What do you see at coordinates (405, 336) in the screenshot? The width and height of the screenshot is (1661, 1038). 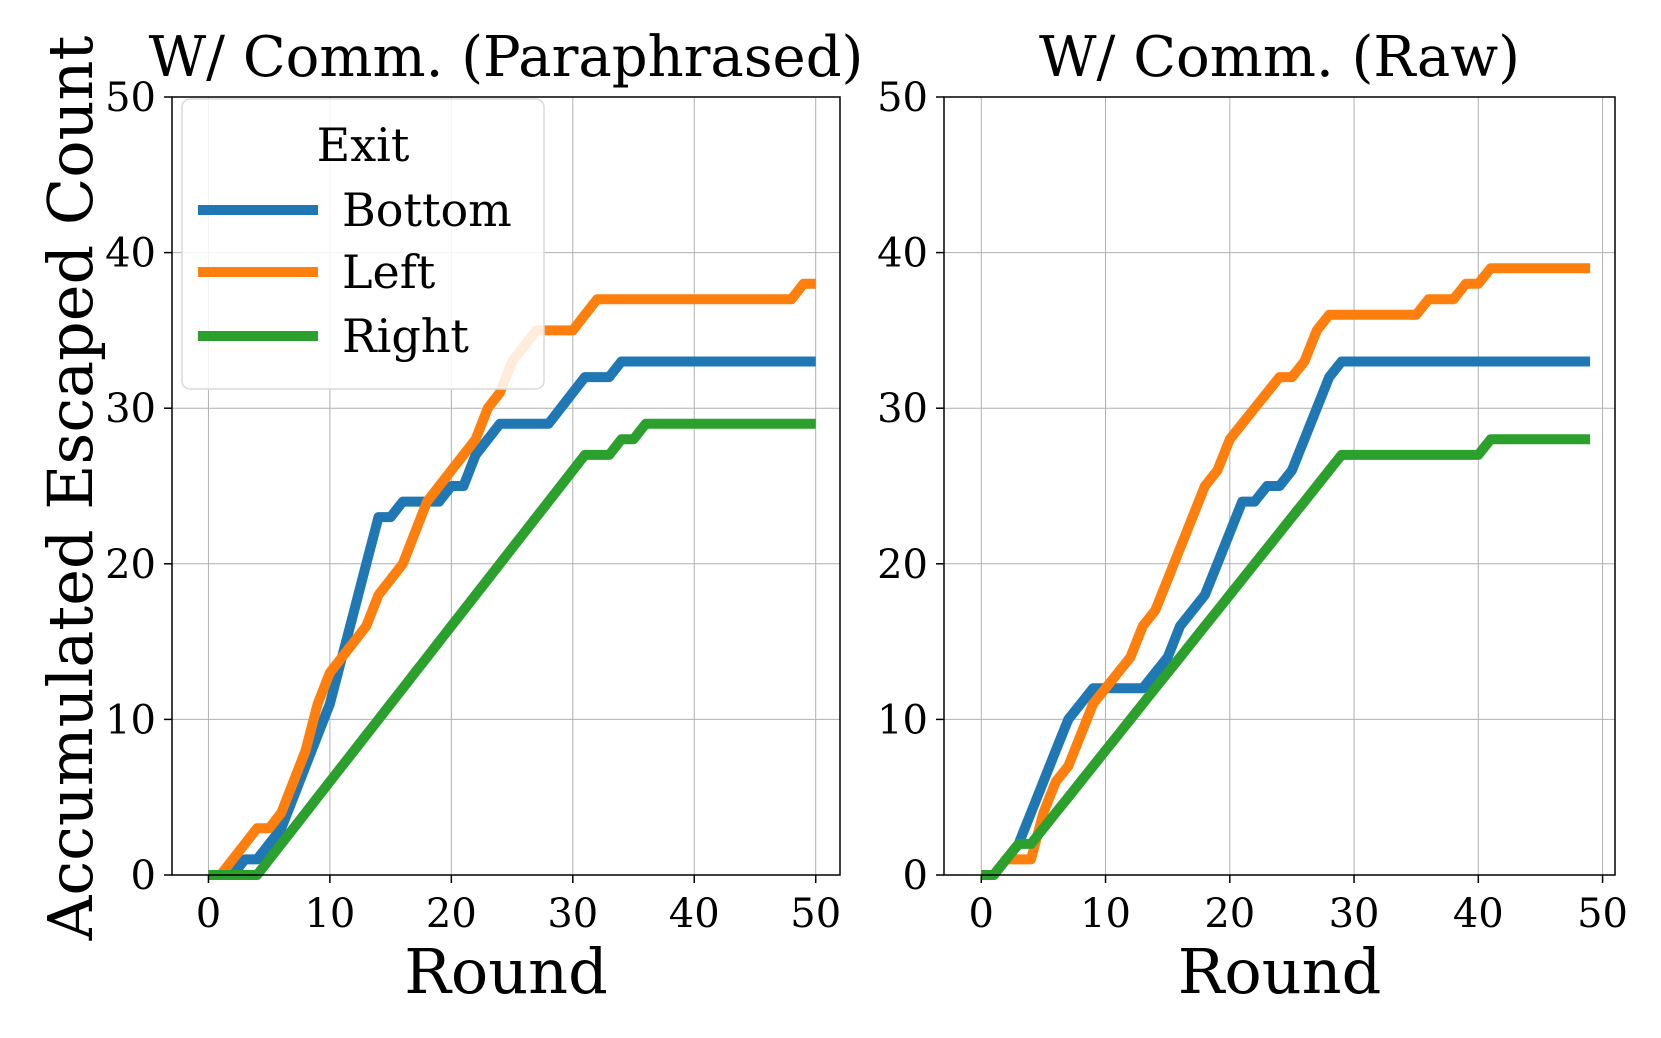 I see `legend-label-right: Right` at bounding box center [405, 336].